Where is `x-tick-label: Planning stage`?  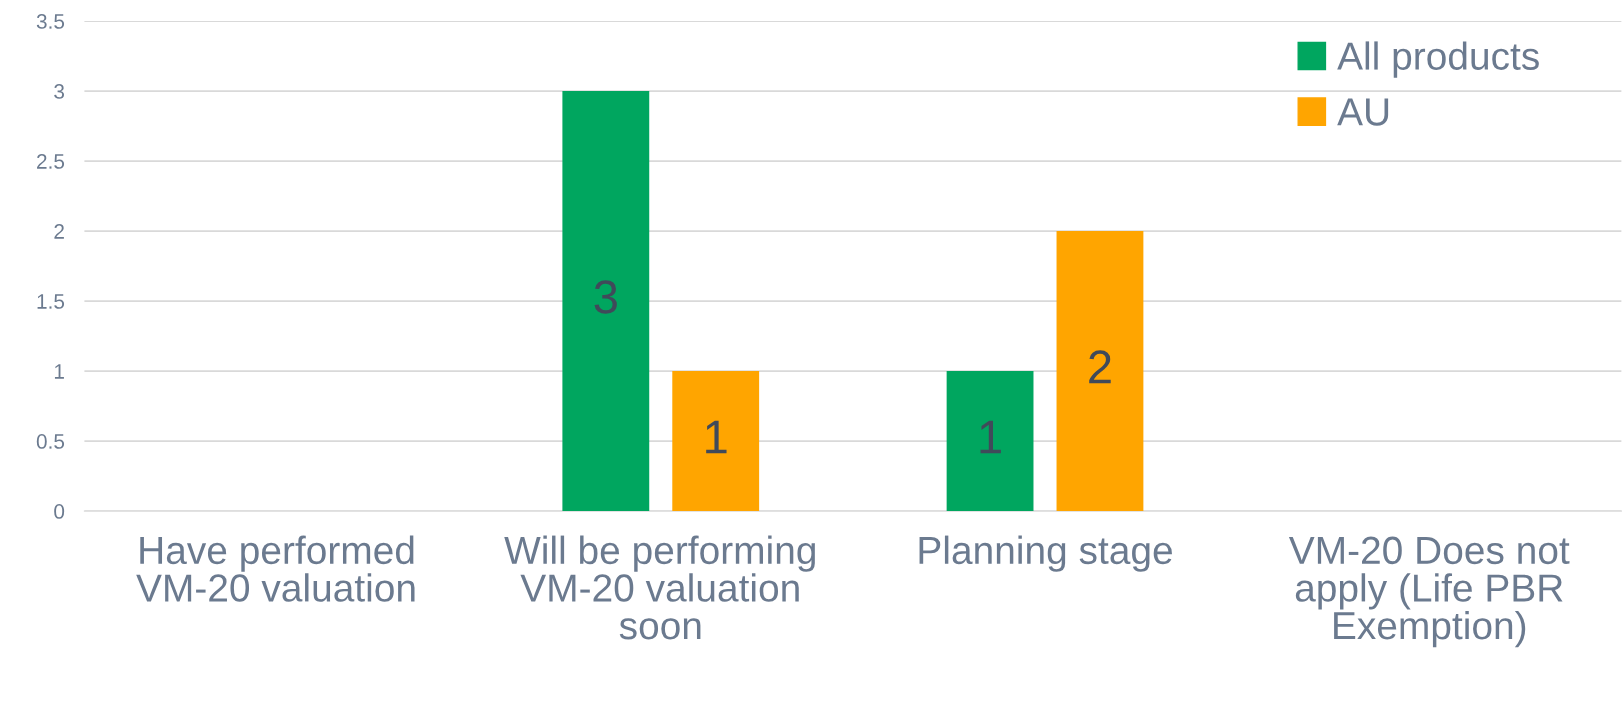
x-tick-label: Planning stage is located at coordinates (1045, 553).